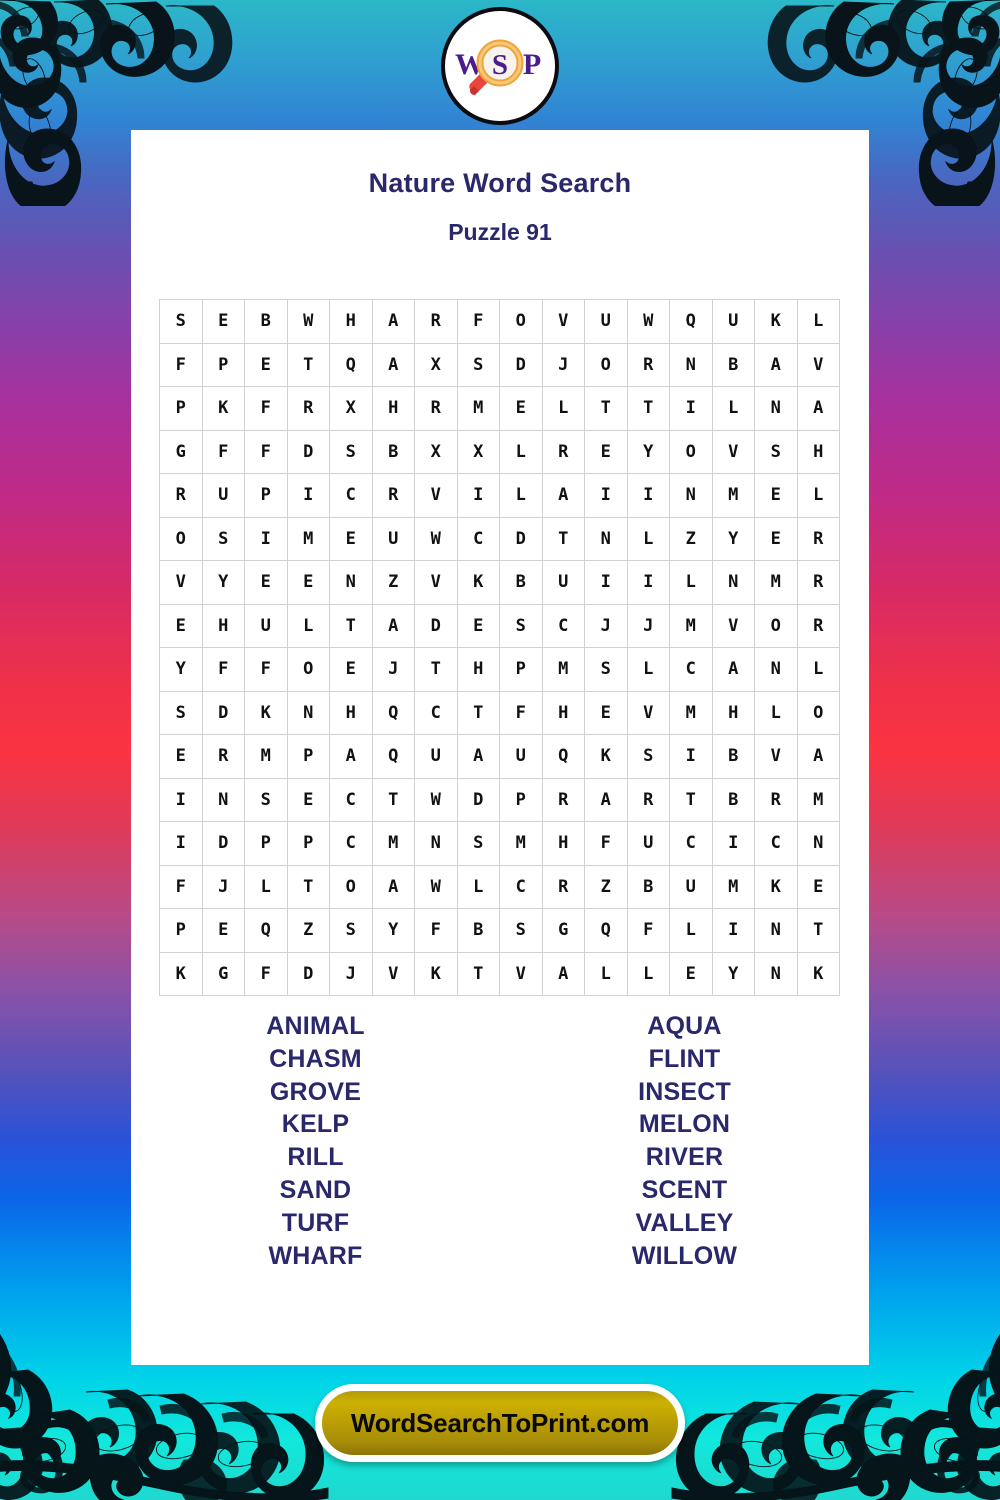  What do you see at coordinates (315, 1189) in the screenshot?
I see `word-list-item: SAND` at bounding box center [315, 1189].